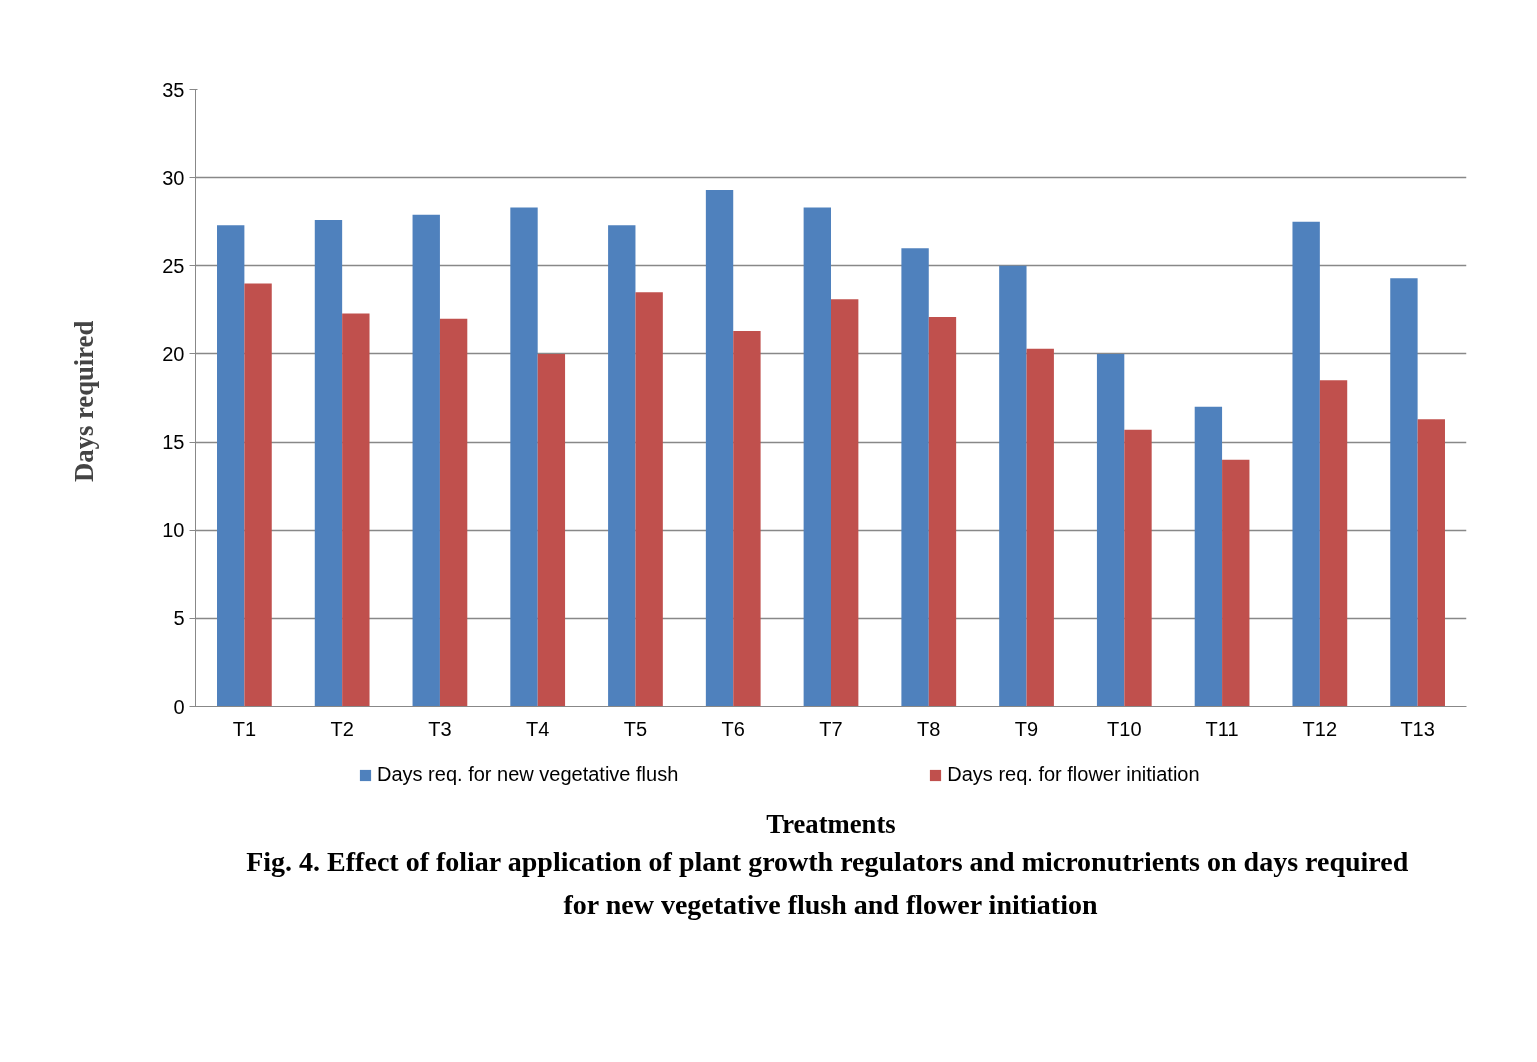  I want to click on y-tick-label: 10, so click(173, 530).